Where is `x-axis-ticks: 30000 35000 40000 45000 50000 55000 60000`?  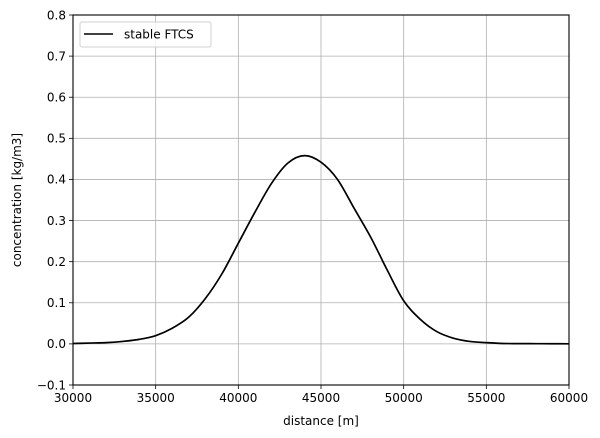
x-axis-ticks: 30000 35000 40000 45000 50000 55000 60000 is located at coordinates (321, 395).